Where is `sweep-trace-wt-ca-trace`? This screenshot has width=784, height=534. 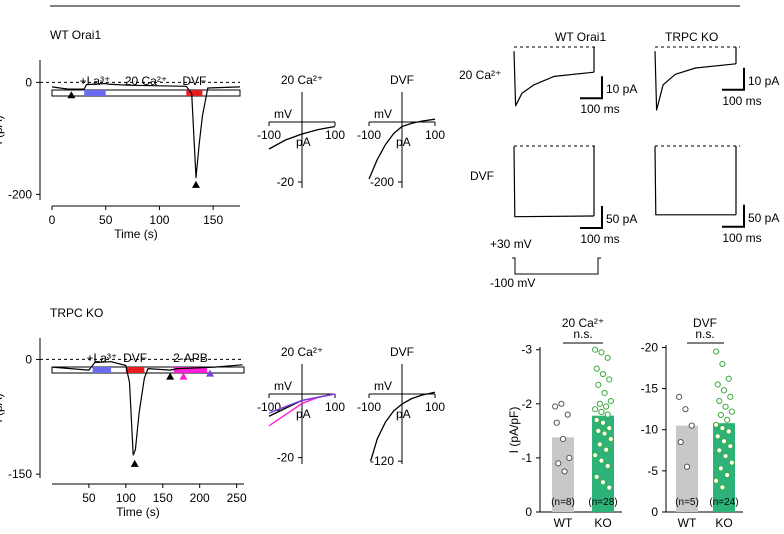
sweep-trace-wt-ca-trace is located at coordinates (554, 79).